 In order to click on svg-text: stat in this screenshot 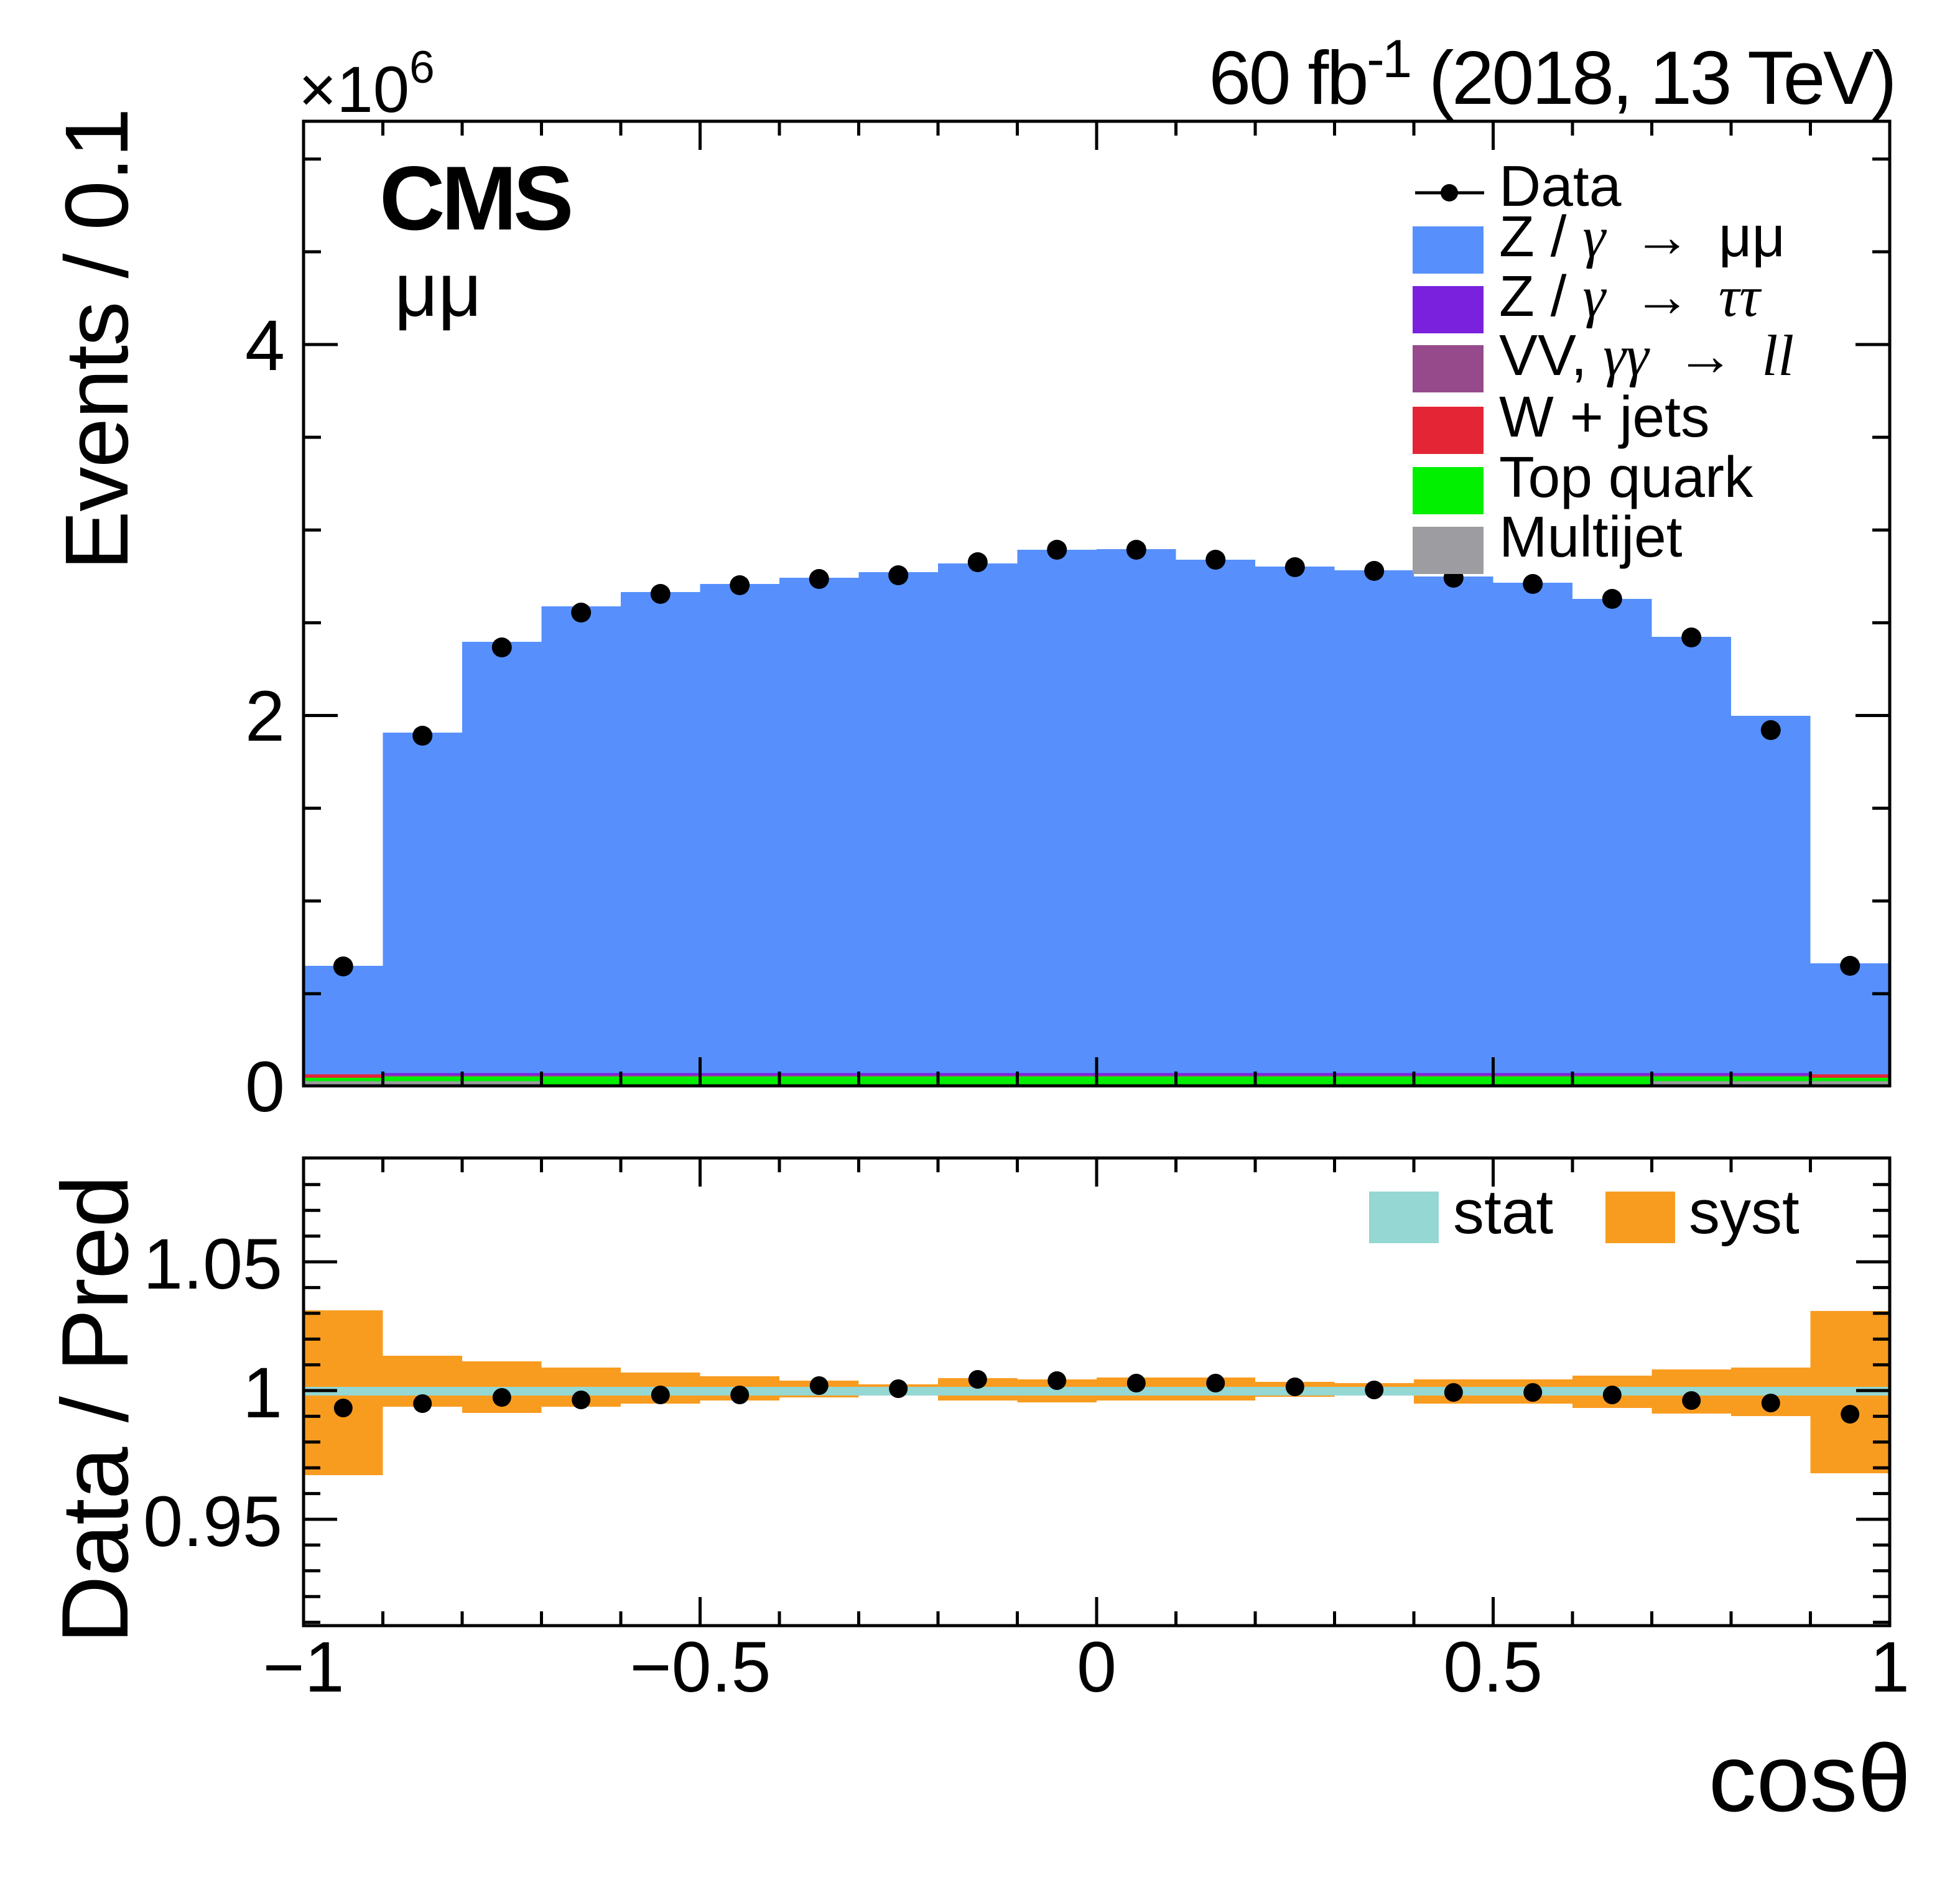, I will do `click(1503, 1212)`.